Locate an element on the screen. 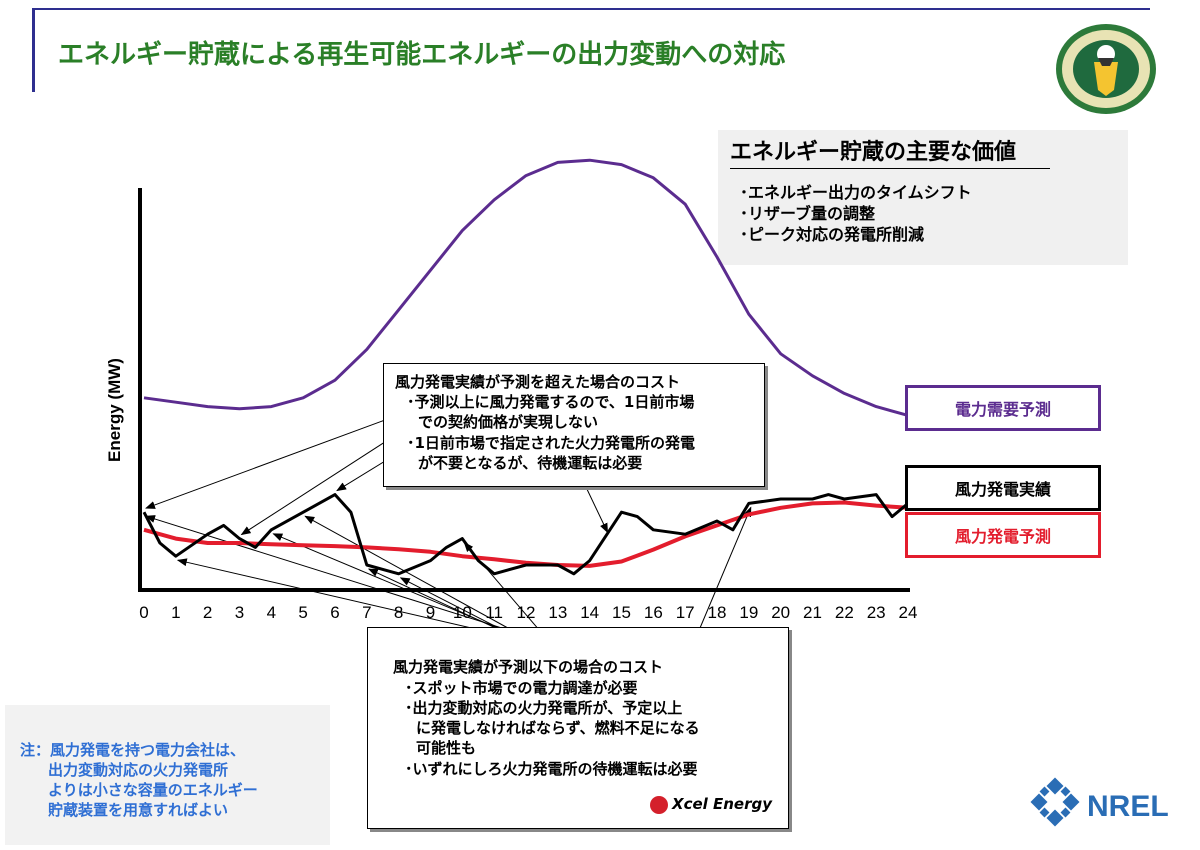 This screenshot has height=850, width=1200. legend-wind-forecast: 風力発電予測 is located at coordinates (1003, 535).